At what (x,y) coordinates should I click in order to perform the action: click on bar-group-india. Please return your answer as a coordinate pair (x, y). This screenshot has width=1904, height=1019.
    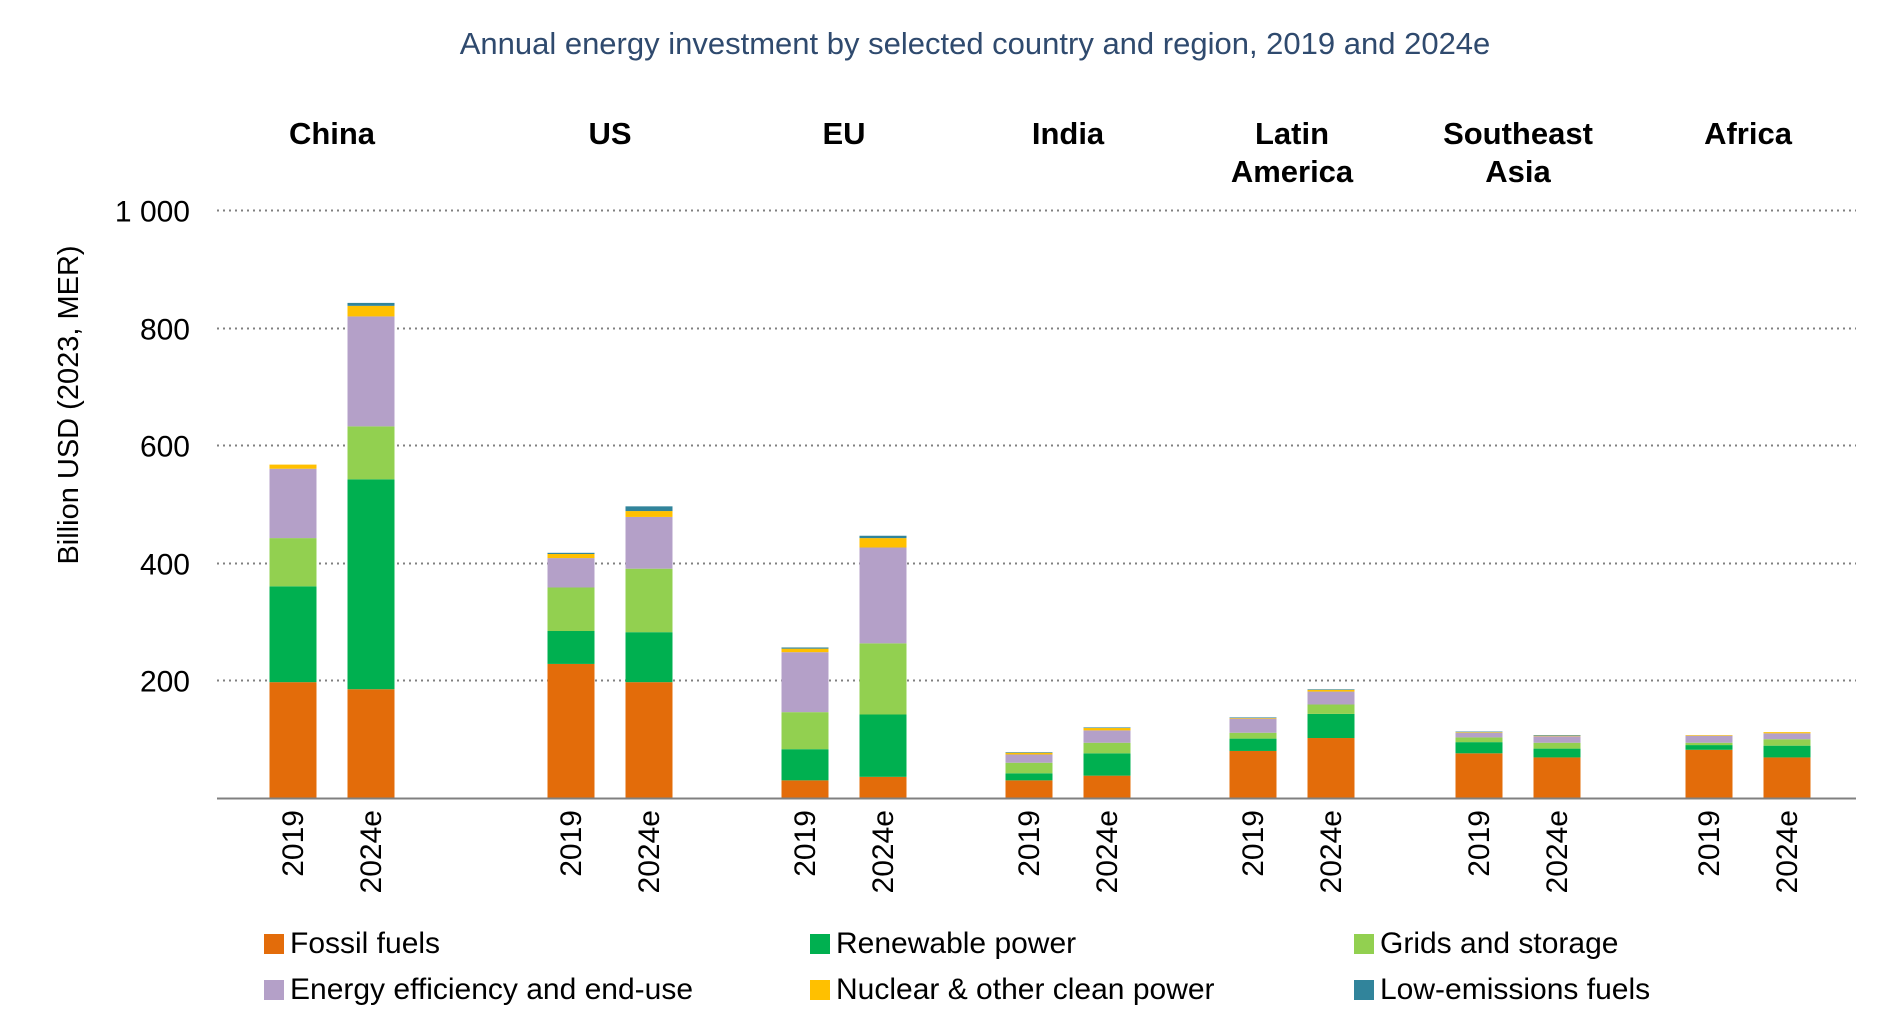
    Looking at the image, I should click on (1068, 762).